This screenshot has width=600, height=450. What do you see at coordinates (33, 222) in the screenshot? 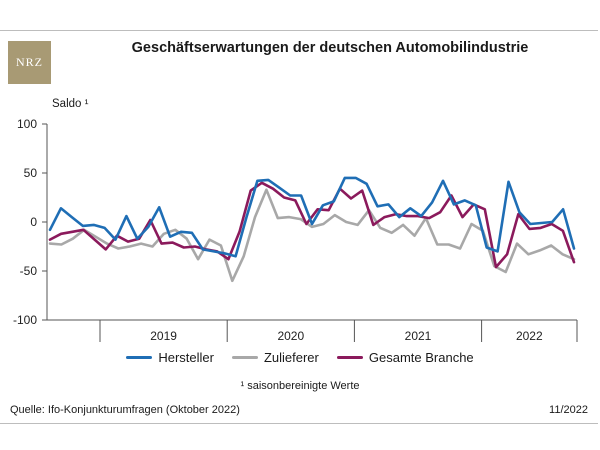
I see `y-tick-label: 0` at bounding box center [33, 222].